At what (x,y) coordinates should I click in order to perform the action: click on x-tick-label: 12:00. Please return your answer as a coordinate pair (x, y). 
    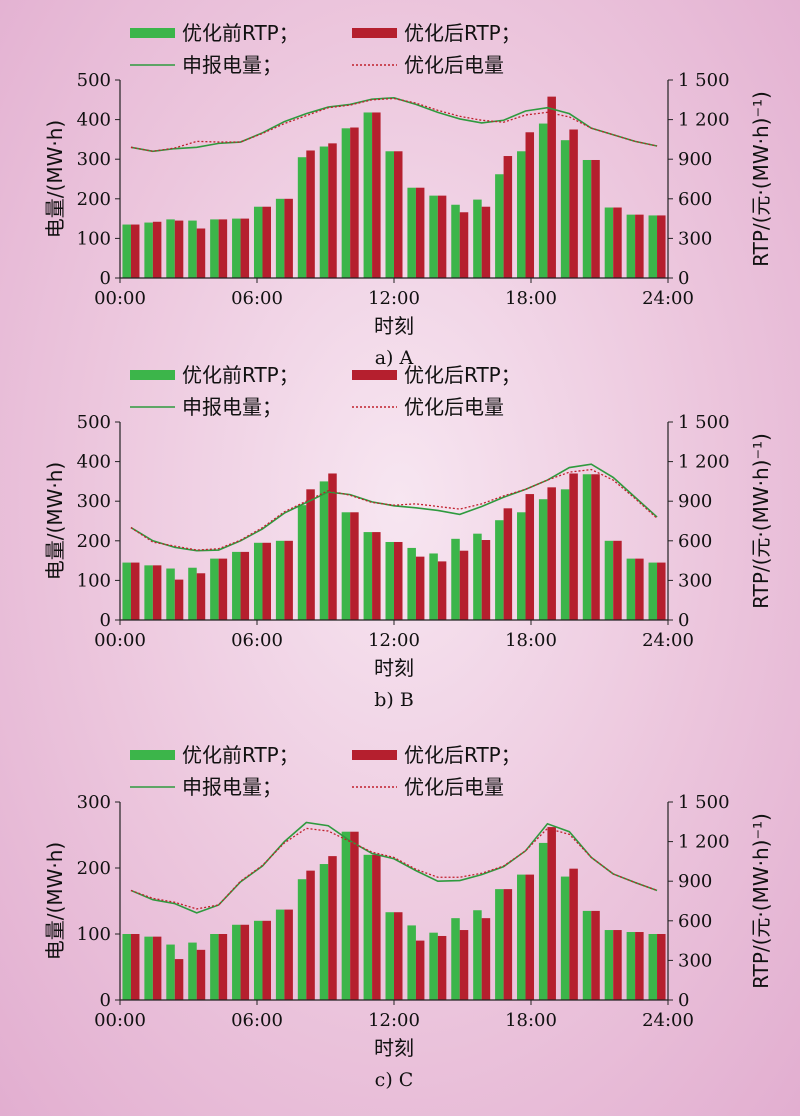
    Looking at the image, I should click on (394, 298).